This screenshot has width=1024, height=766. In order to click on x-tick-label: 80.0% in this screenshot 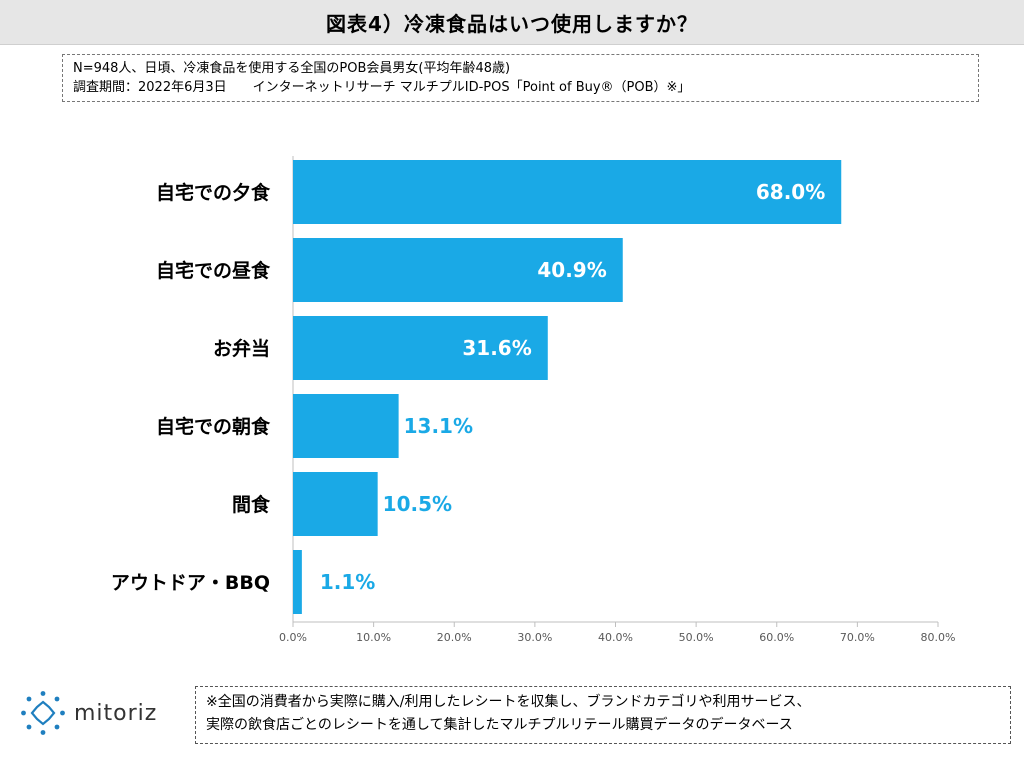, I will do `click(938, 637)`.